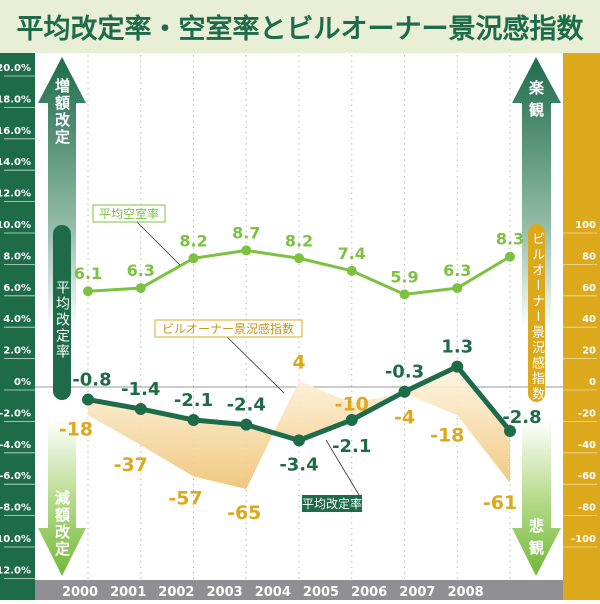 This screenshot has width=600, height=604. I want to click on rate-data-label: -2.8, so click(521, 417).